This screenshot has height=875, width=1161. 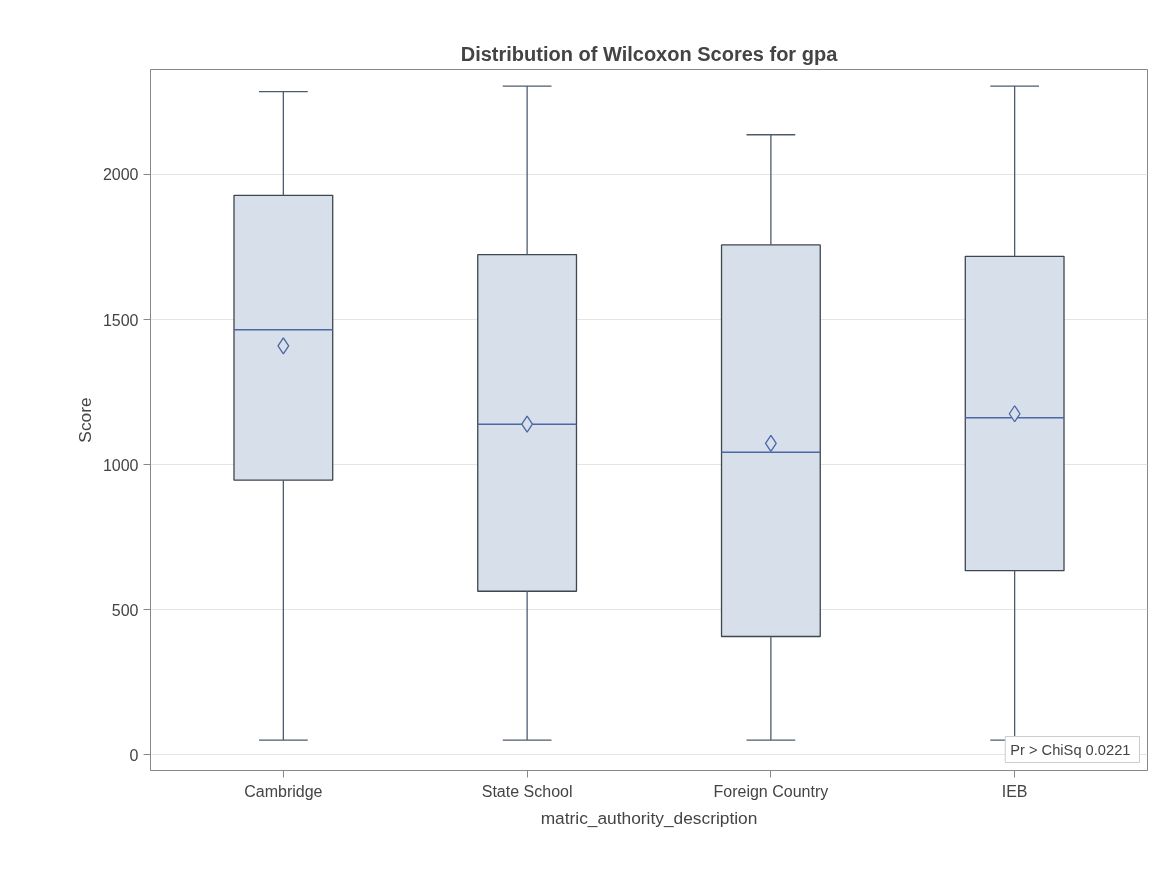 What do you see at coordinates (125, 610) in the screenshot?
I see `y-tick-label: 500` at bounding box center [125, 610].